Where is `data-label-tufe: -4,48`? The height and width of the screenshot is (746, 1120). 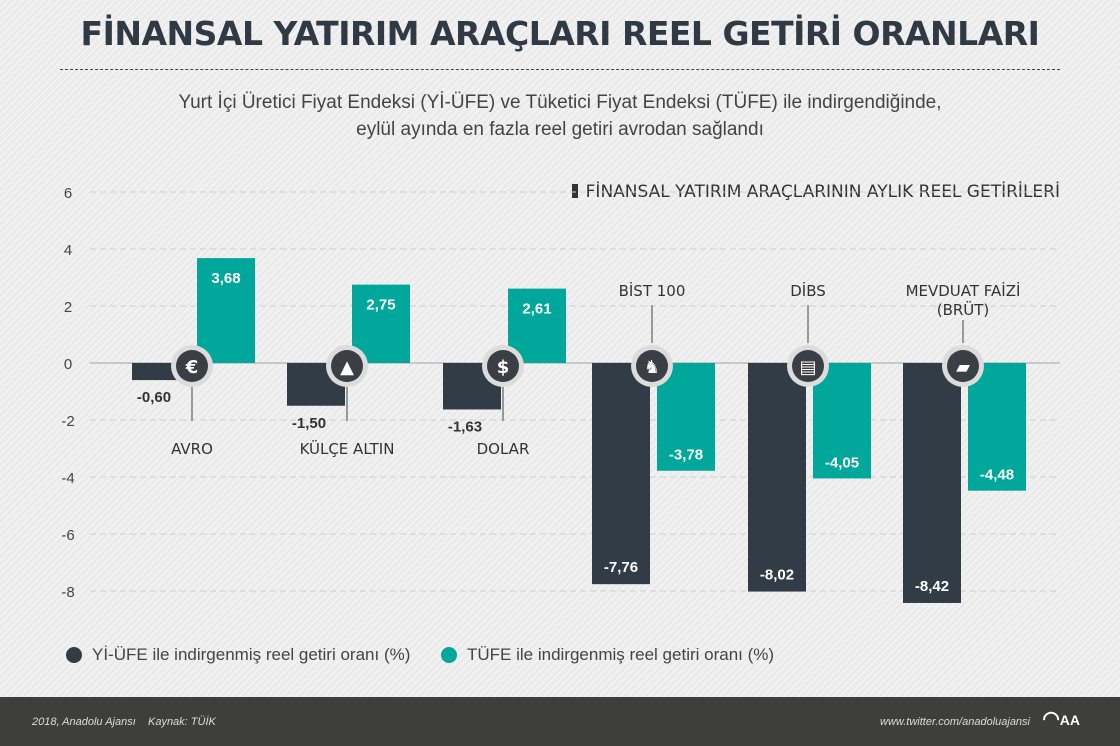 data-label-tufe: -4,48 is located at coordinates (997, 475).